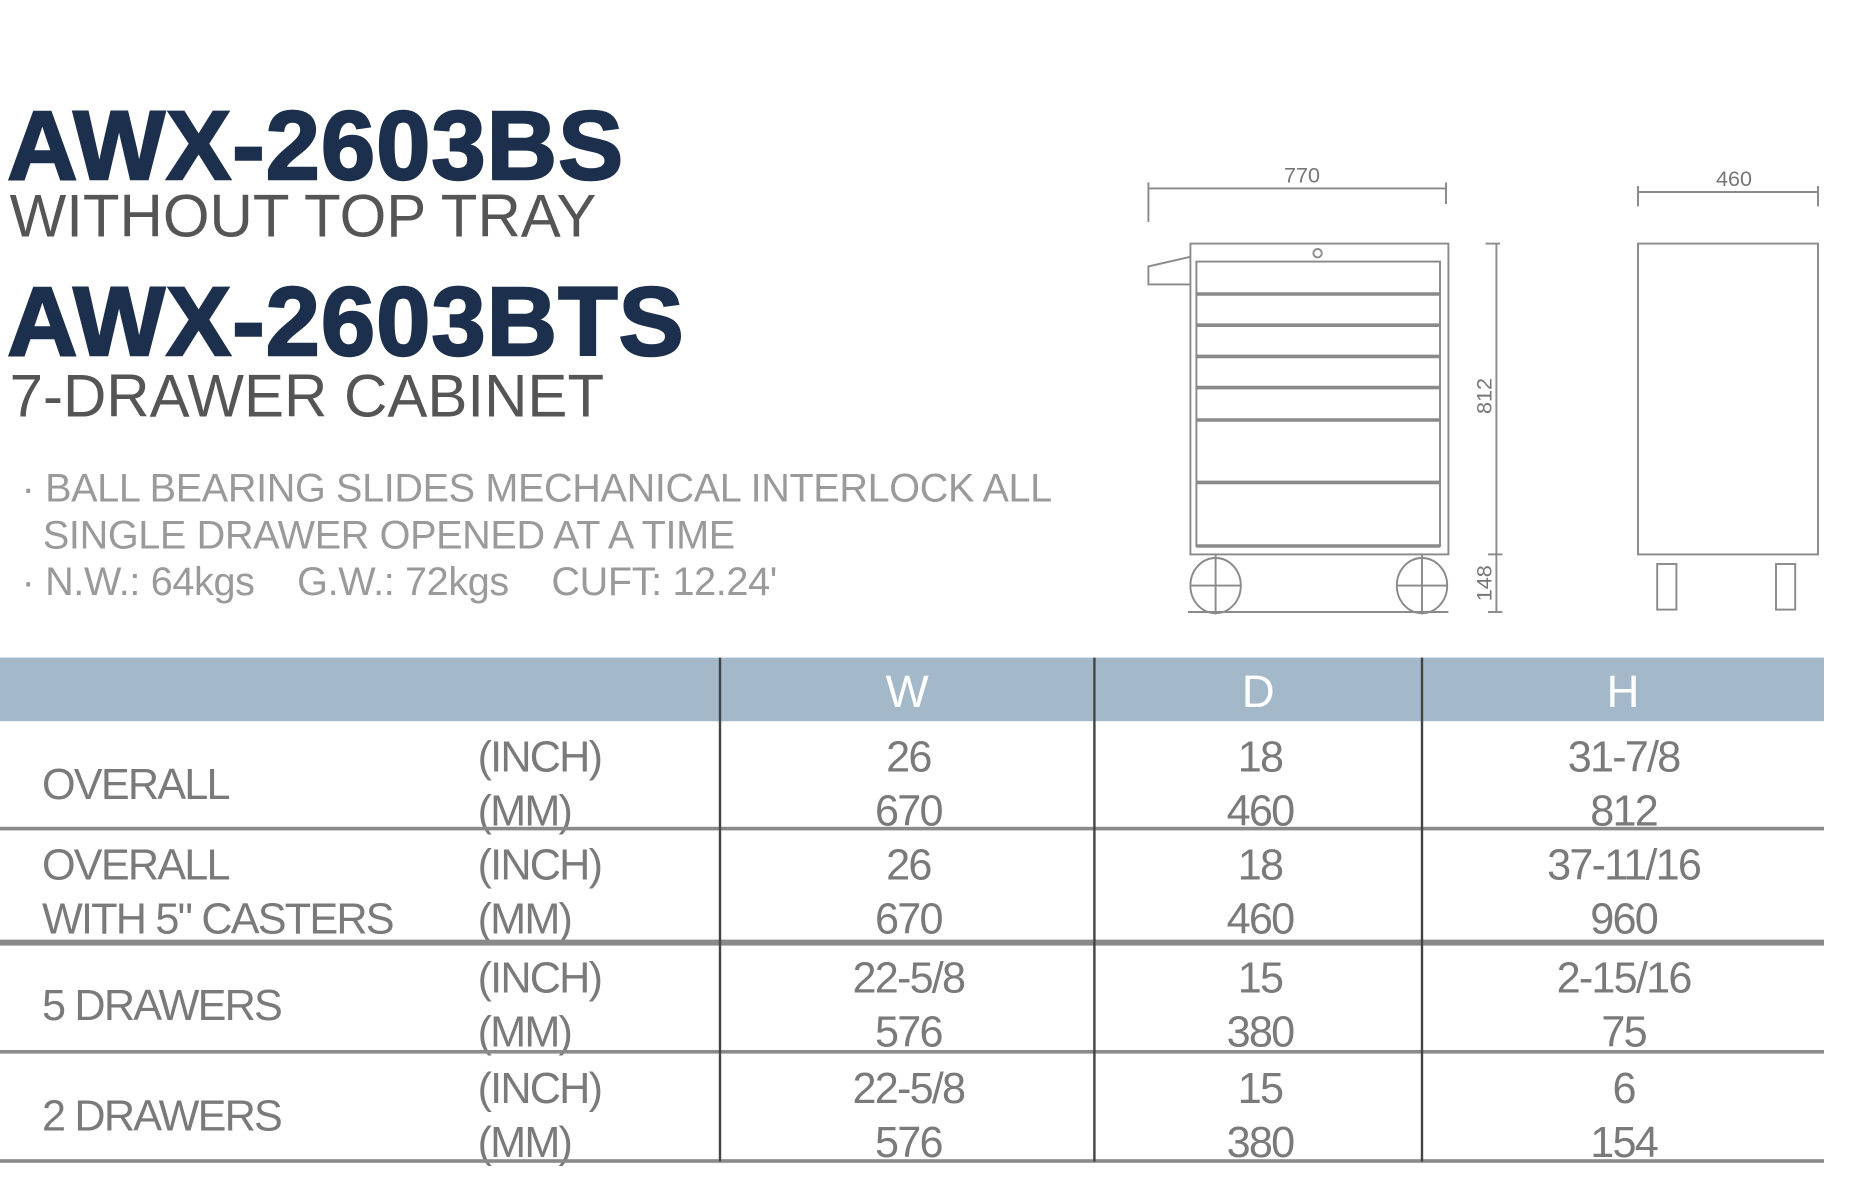 Image resolution: width=1867 pixels, height=1200 pixels. What do you see at coordinates (1302, 174) in the screenshot?
I see `width-dimension-label: 770` at bounding box center [1302, 174].